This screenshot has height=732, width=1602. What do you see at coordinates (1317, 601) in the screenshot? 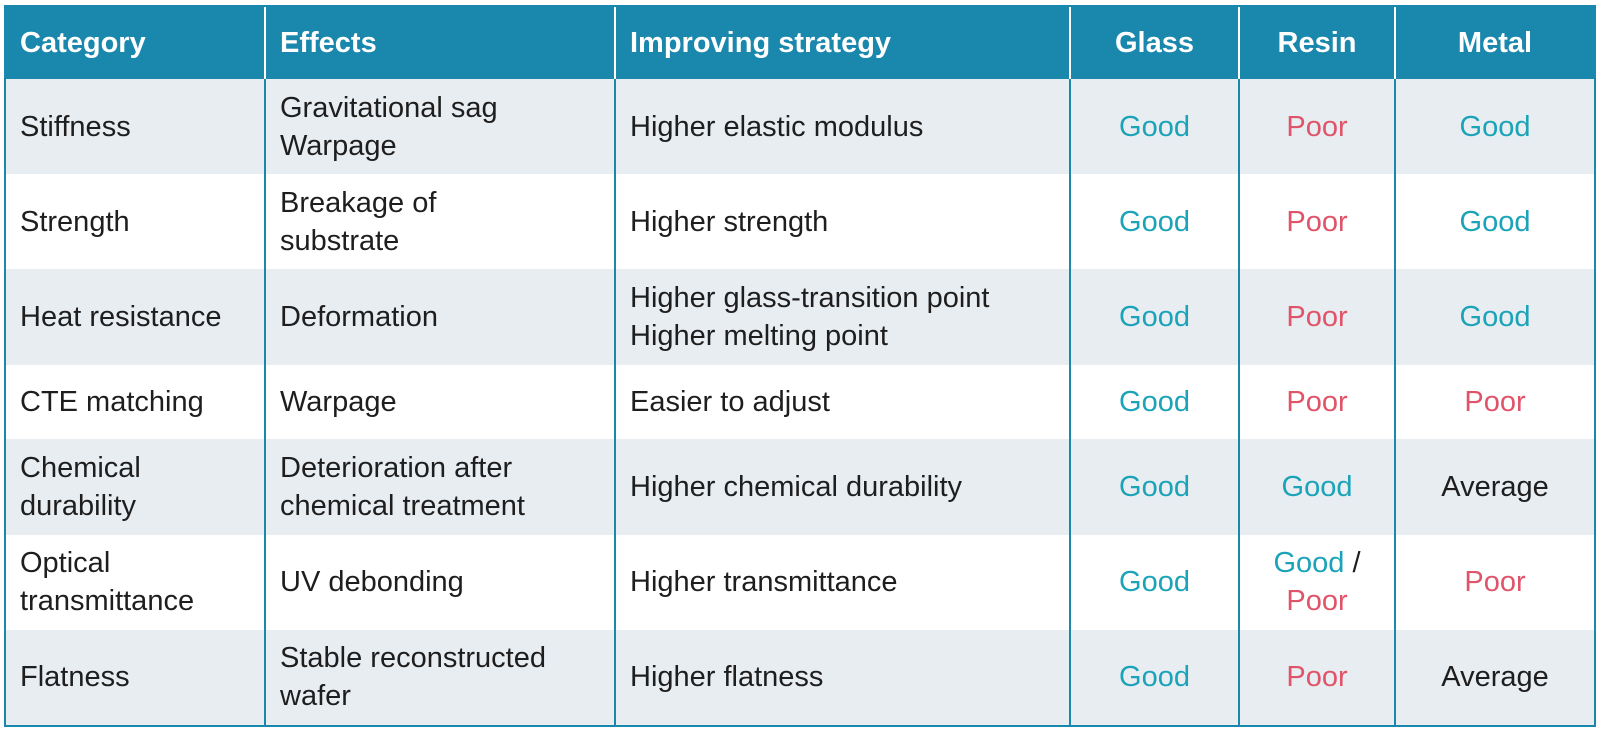
I see `resin-poor-value: Poor` at bounding box center [1317, 601].